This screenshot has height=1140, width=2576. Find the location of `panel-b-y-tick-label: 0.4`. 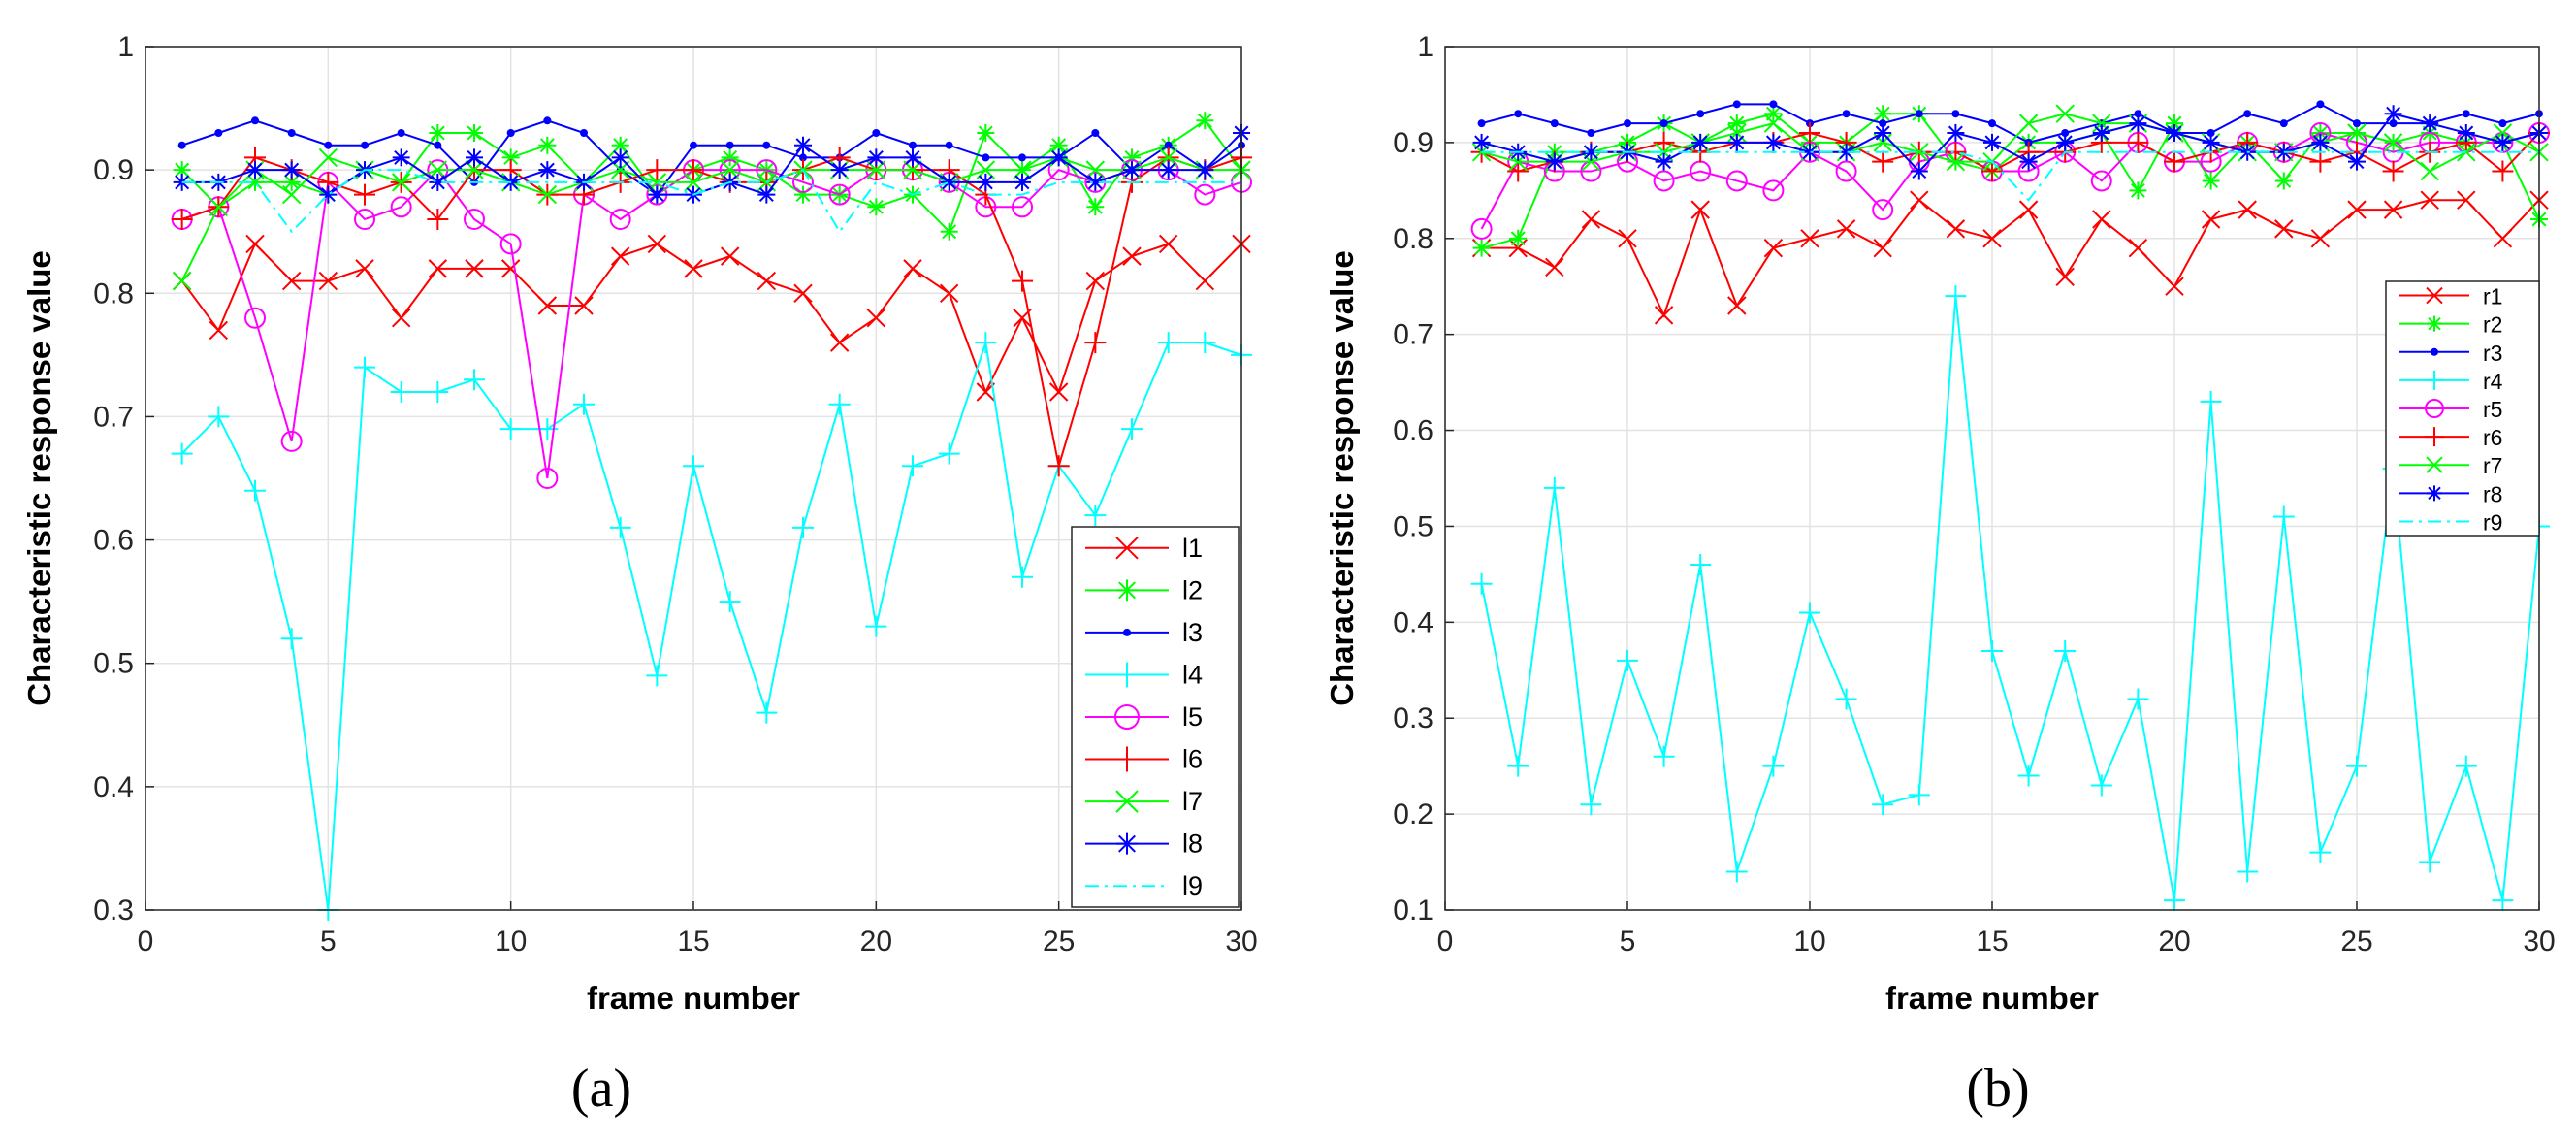

panel-b-y-tick-label: 0.4 is located at coordinates (1413, 622).